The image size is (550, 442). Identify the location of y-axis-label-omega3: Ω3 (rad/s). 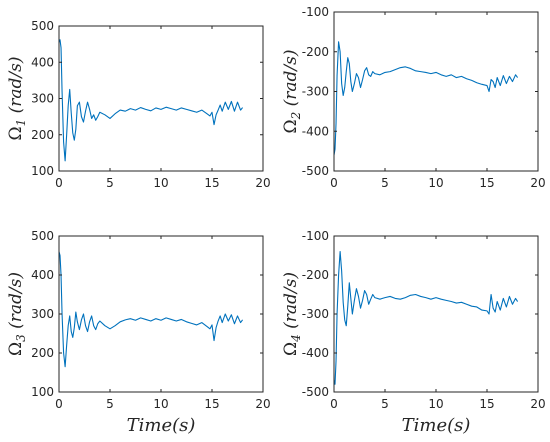
(17, 314).